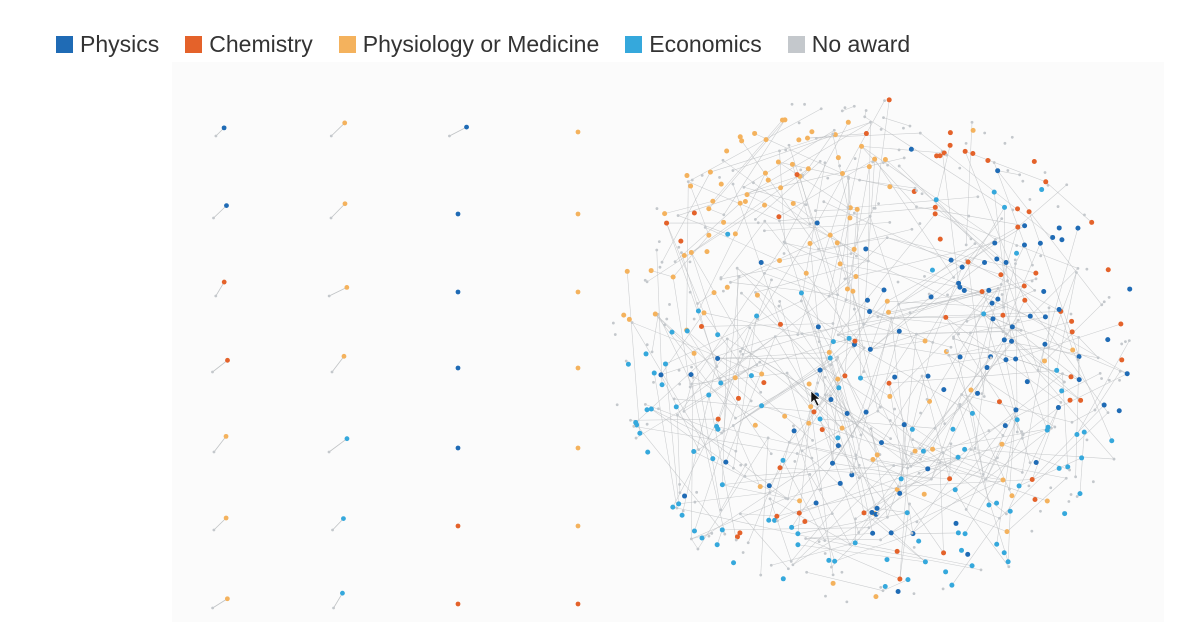 The image size is (1200, 642). What do you see at coordinates (107, 44) in the screenshot?
I see `legend-item-physics: Physics` at bounding box center [107, 44].